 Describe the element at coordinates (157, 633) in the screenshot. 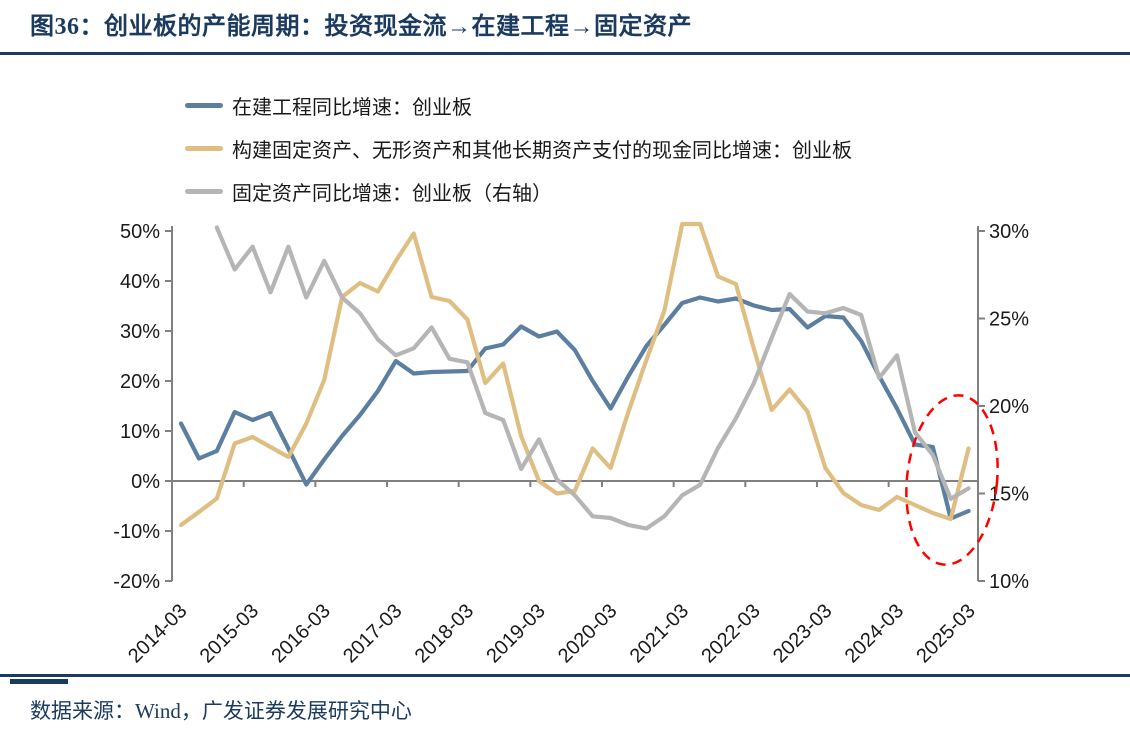

I see `x-axis-label: 2014-03` at that location.